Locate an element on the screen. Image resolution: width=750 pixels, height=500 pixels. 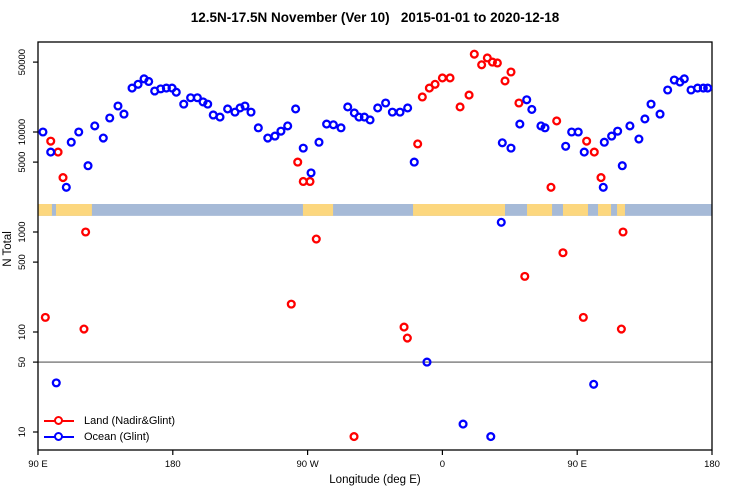
y-tick-label: 1000 is located at coordinates (22, 231).